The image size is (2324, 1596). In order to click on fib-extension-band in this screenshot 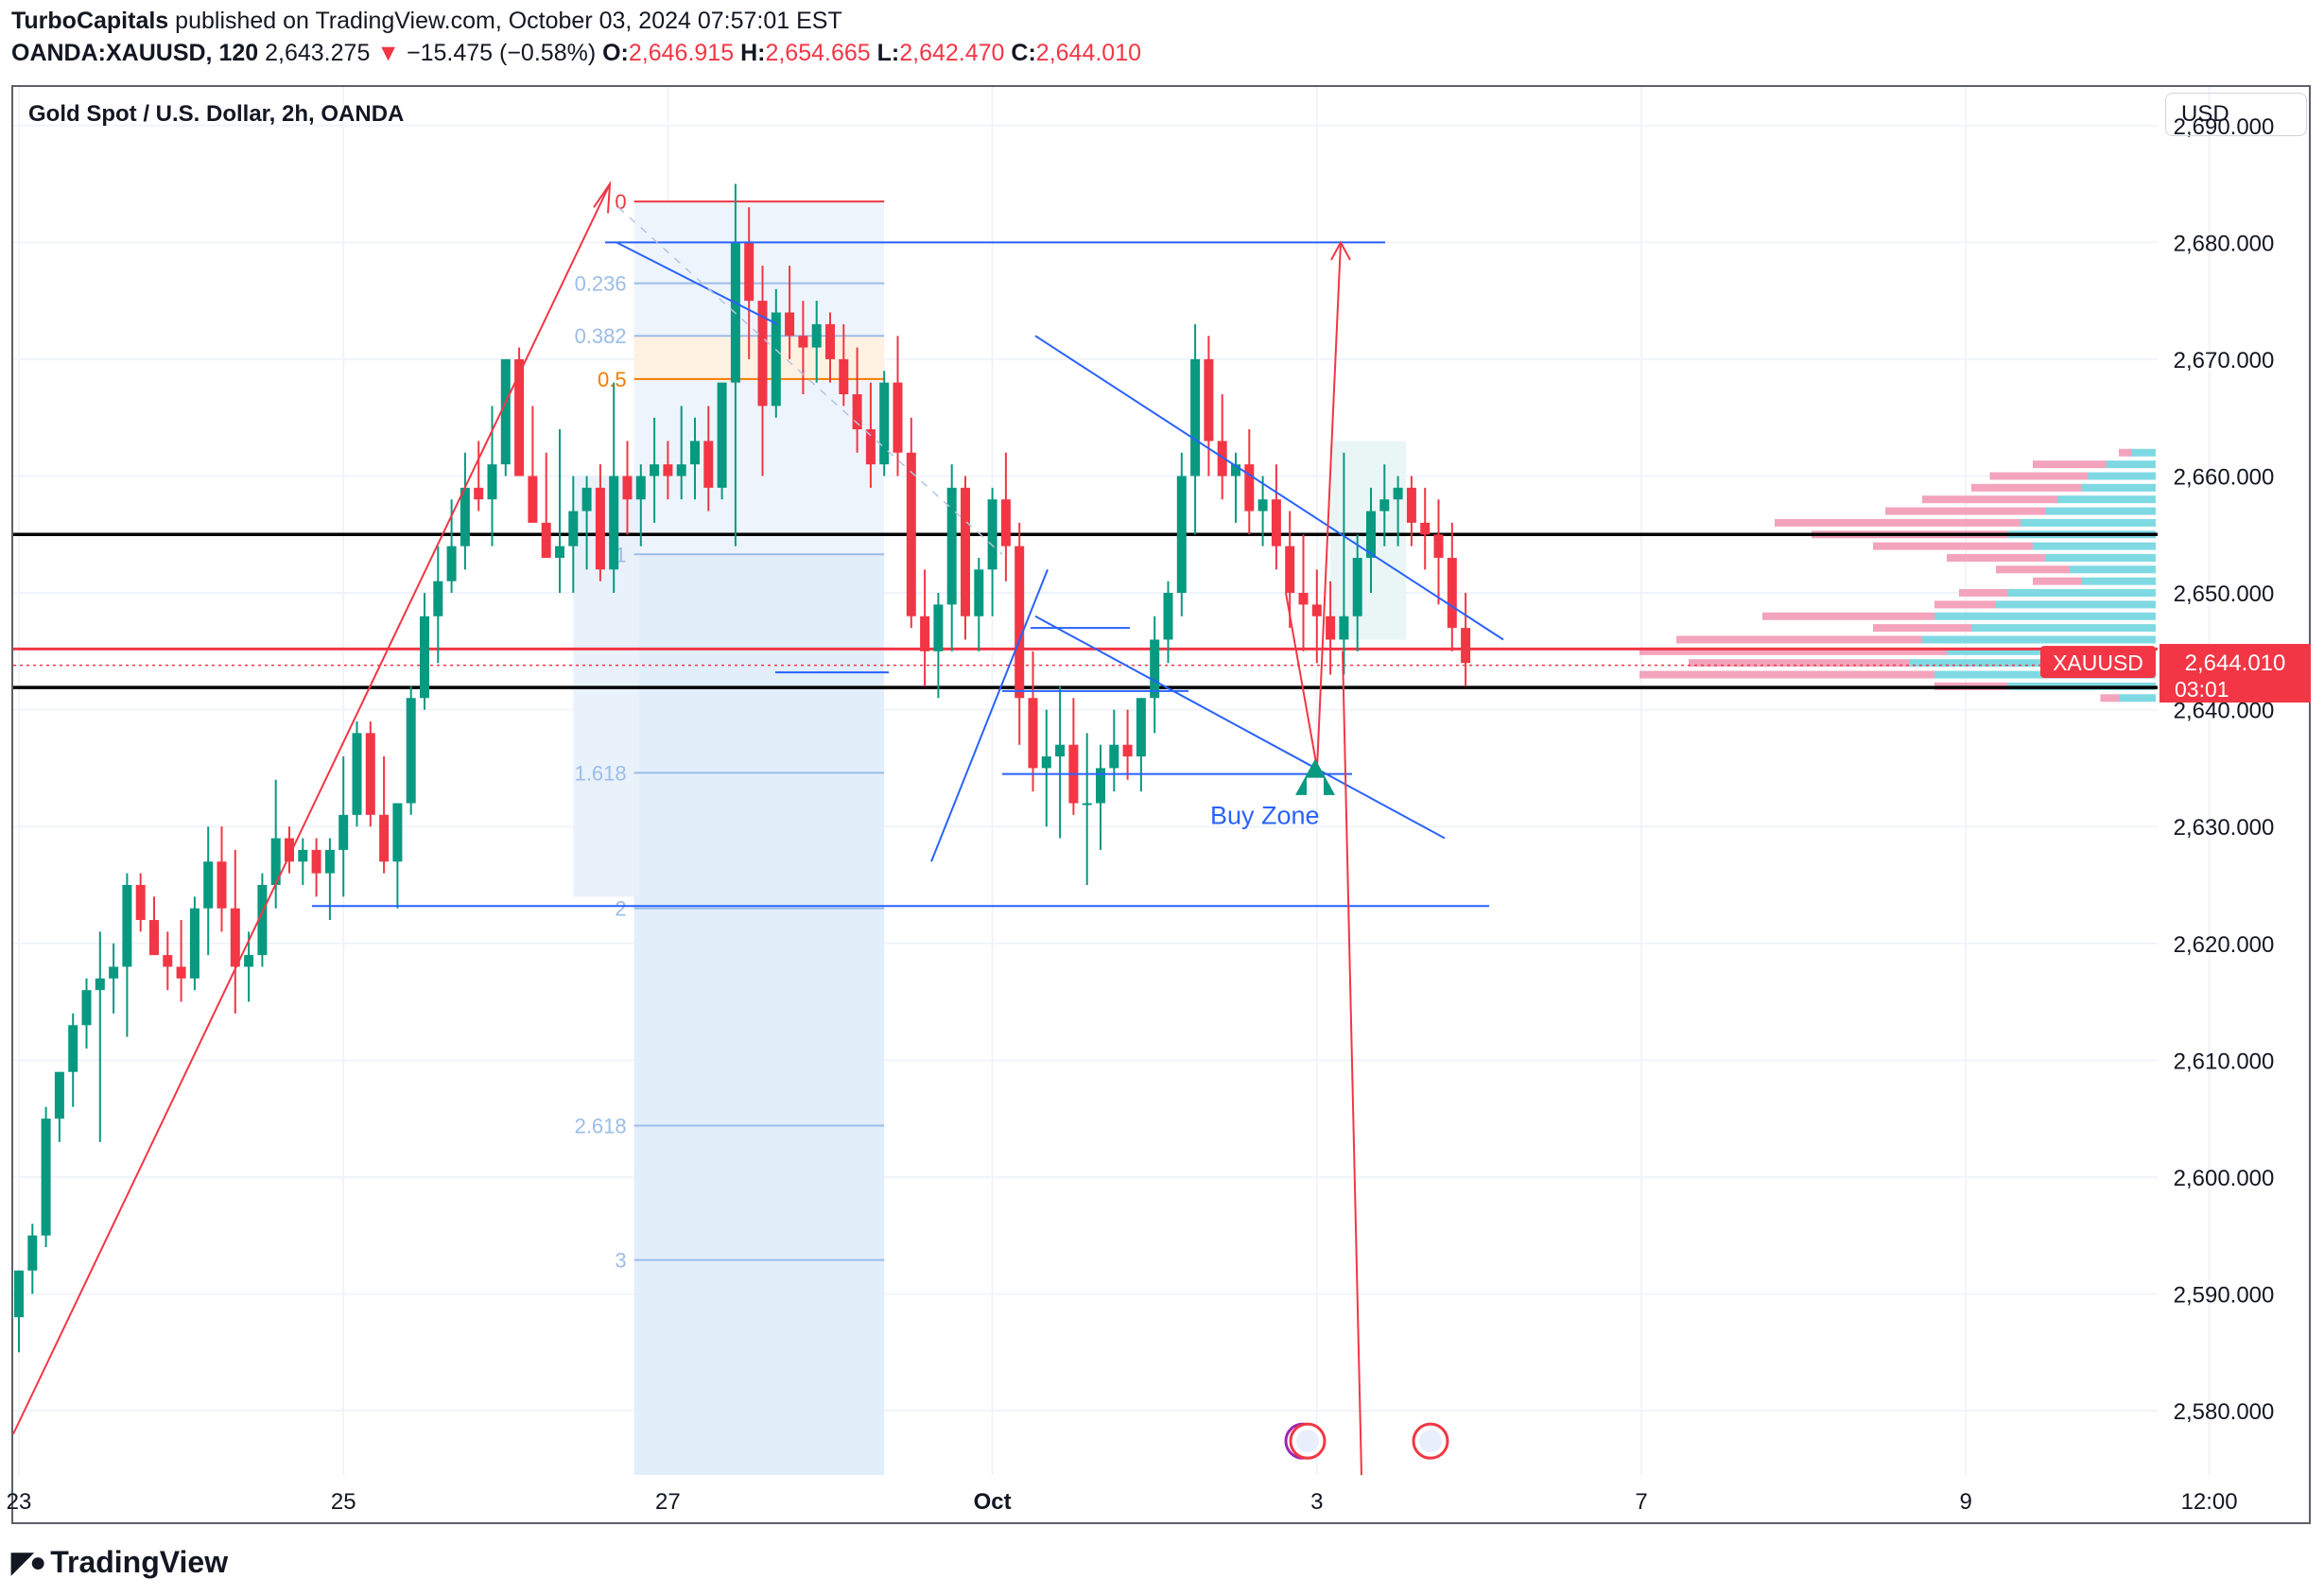, I will do `click(759, 1015)`.